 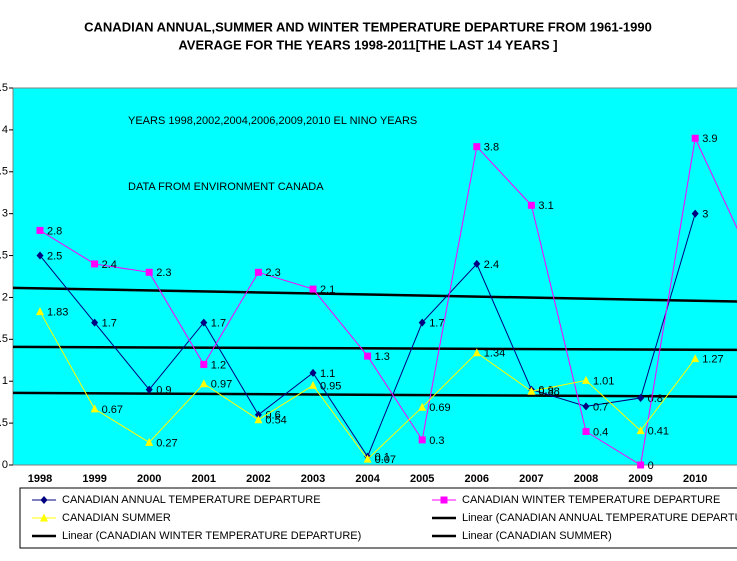 What do you see at coordinates (658, 432) in the screenshot?
I see `data-label: 0.41` at bounding box center [658, 432].